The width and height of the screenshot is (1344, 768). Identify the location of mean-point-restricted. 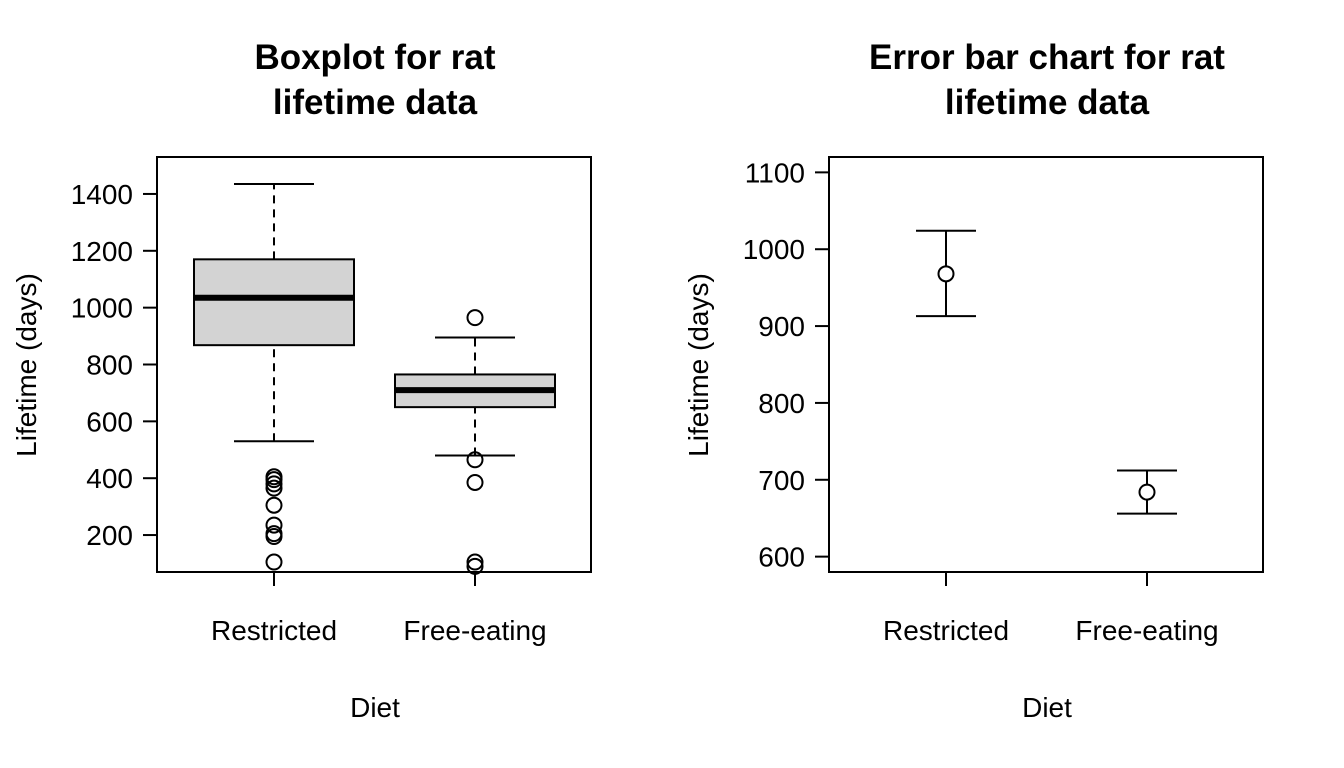
(946, 274).